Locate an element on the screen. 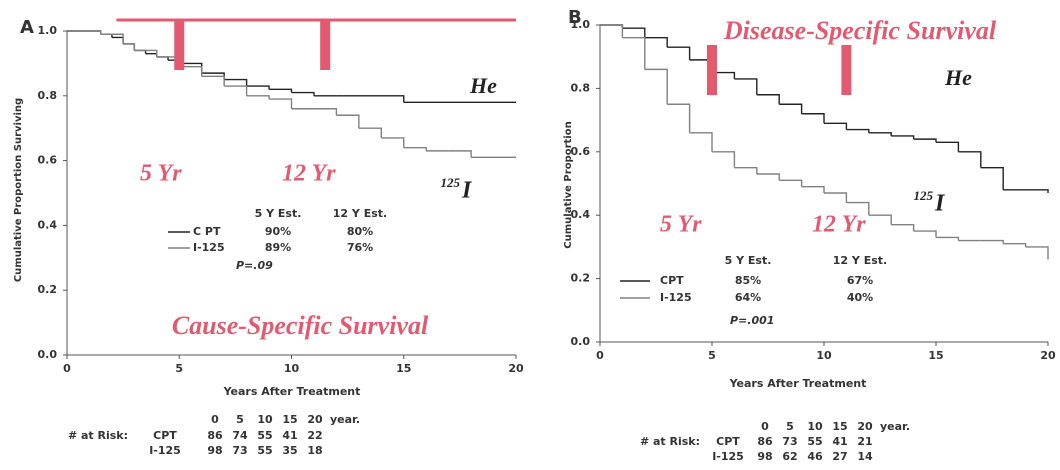  y-tick-label: 0.0 is located at coordinates (581, 341).